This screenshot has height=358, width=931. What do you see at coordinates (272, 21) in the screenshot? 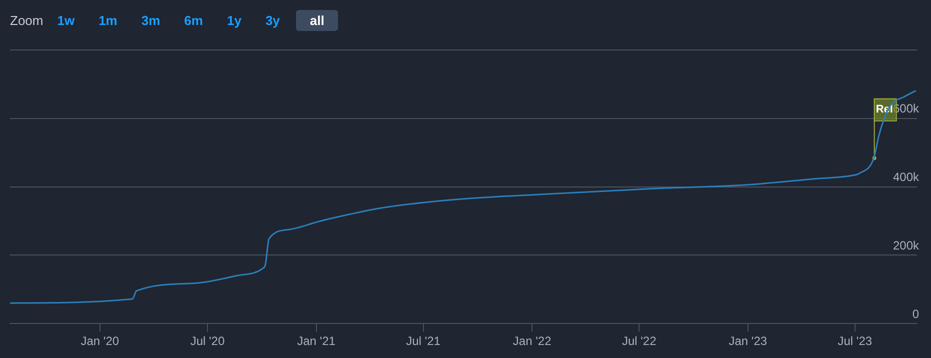
I see `text: 3y` at bounding box center [272, 21].